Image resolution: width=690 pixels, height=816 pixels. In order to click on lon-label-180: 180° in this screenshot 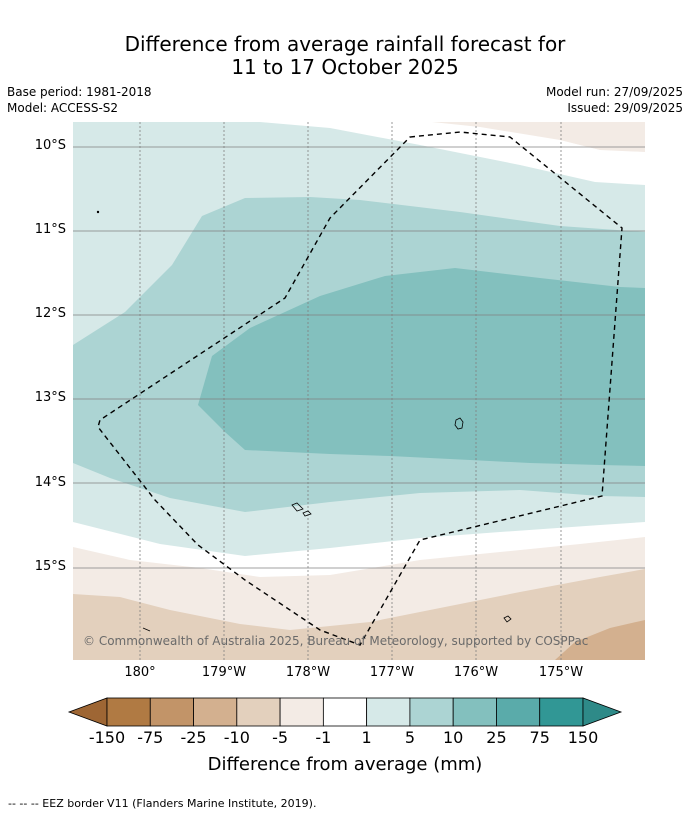, I will do `click(140, 672)`.